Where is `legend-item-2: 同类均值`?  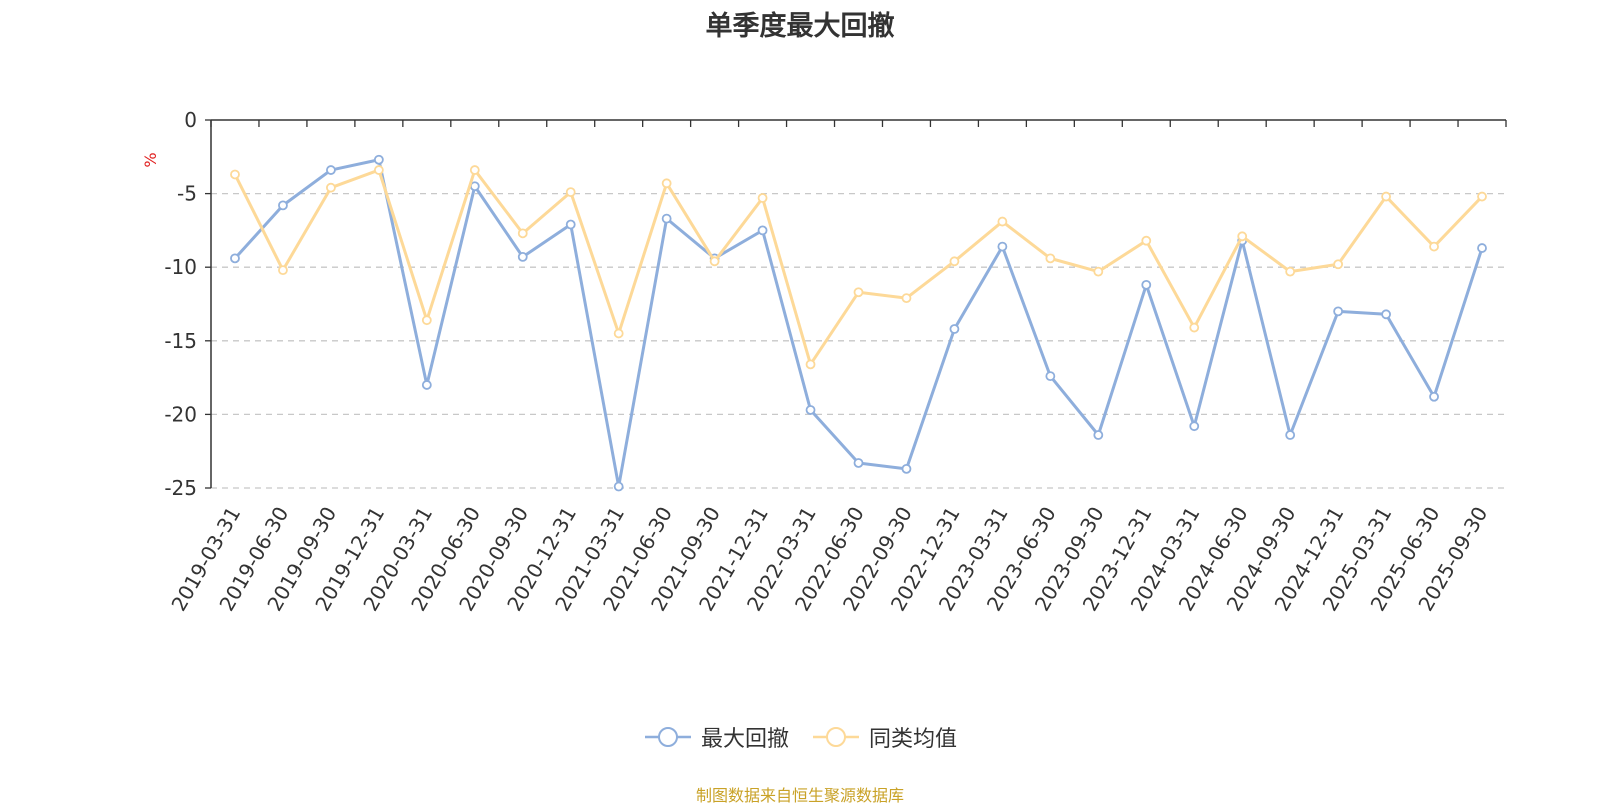
legend-item-2: 同类均值 is located at coordinates (884, 737).